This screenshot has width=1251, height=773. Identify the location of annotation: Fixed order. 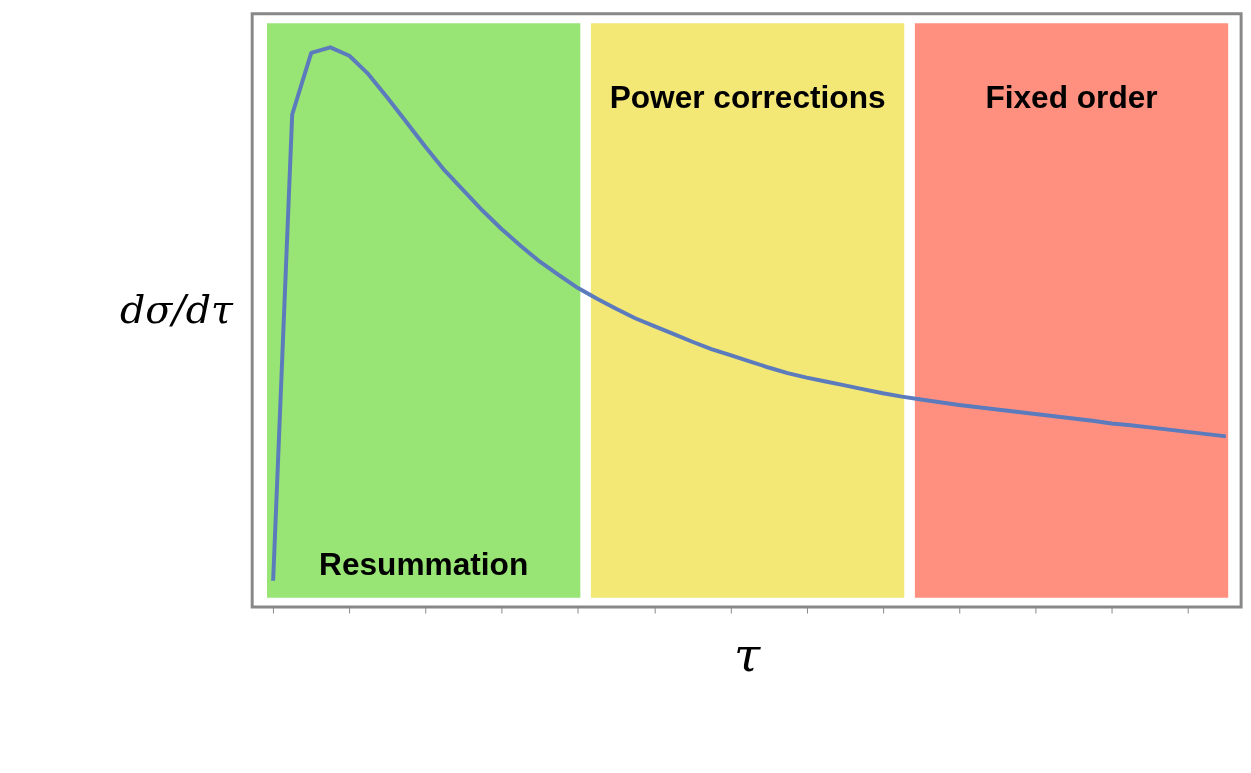
(1071, 96).